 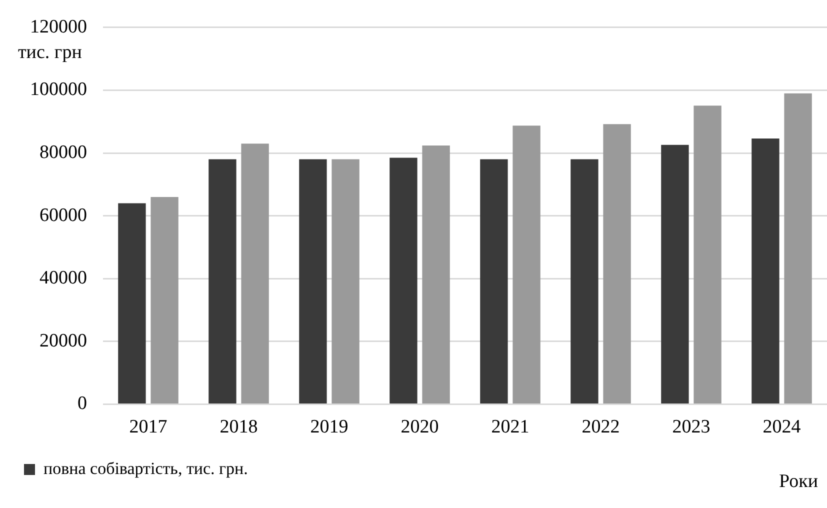 What do you see at coordinates (82, 403) in the screenshot?
I see `y-tick-label: 0` at bounding box center [82, 403].